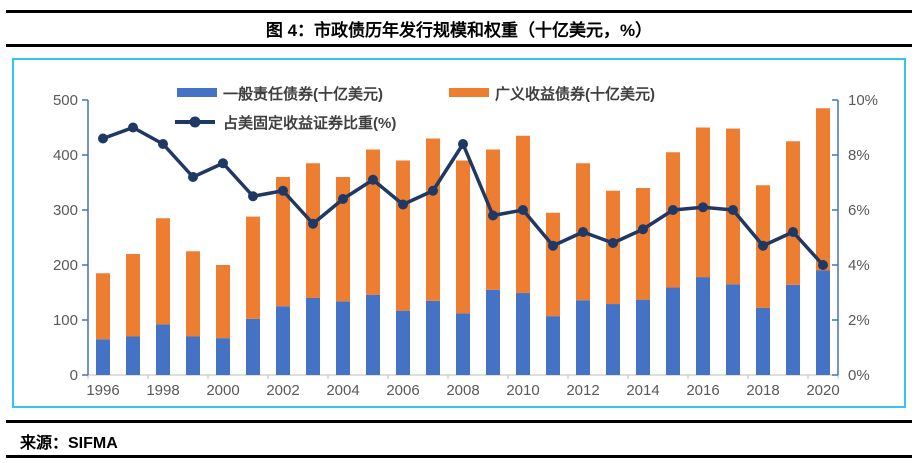 Image resolution: width=918 pixels, height=463 pixels. Describe the element at coordinates (65, 265) in the screenshot. I see `left-axis-tick-label: 200` at that location.